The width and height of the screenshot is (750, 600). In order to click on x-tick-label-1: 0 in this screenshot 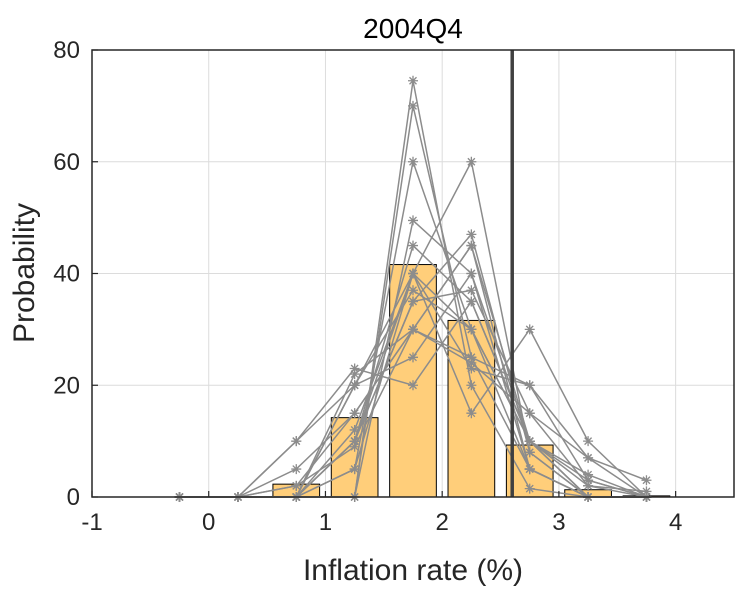, I will do `click(208, 522)`.